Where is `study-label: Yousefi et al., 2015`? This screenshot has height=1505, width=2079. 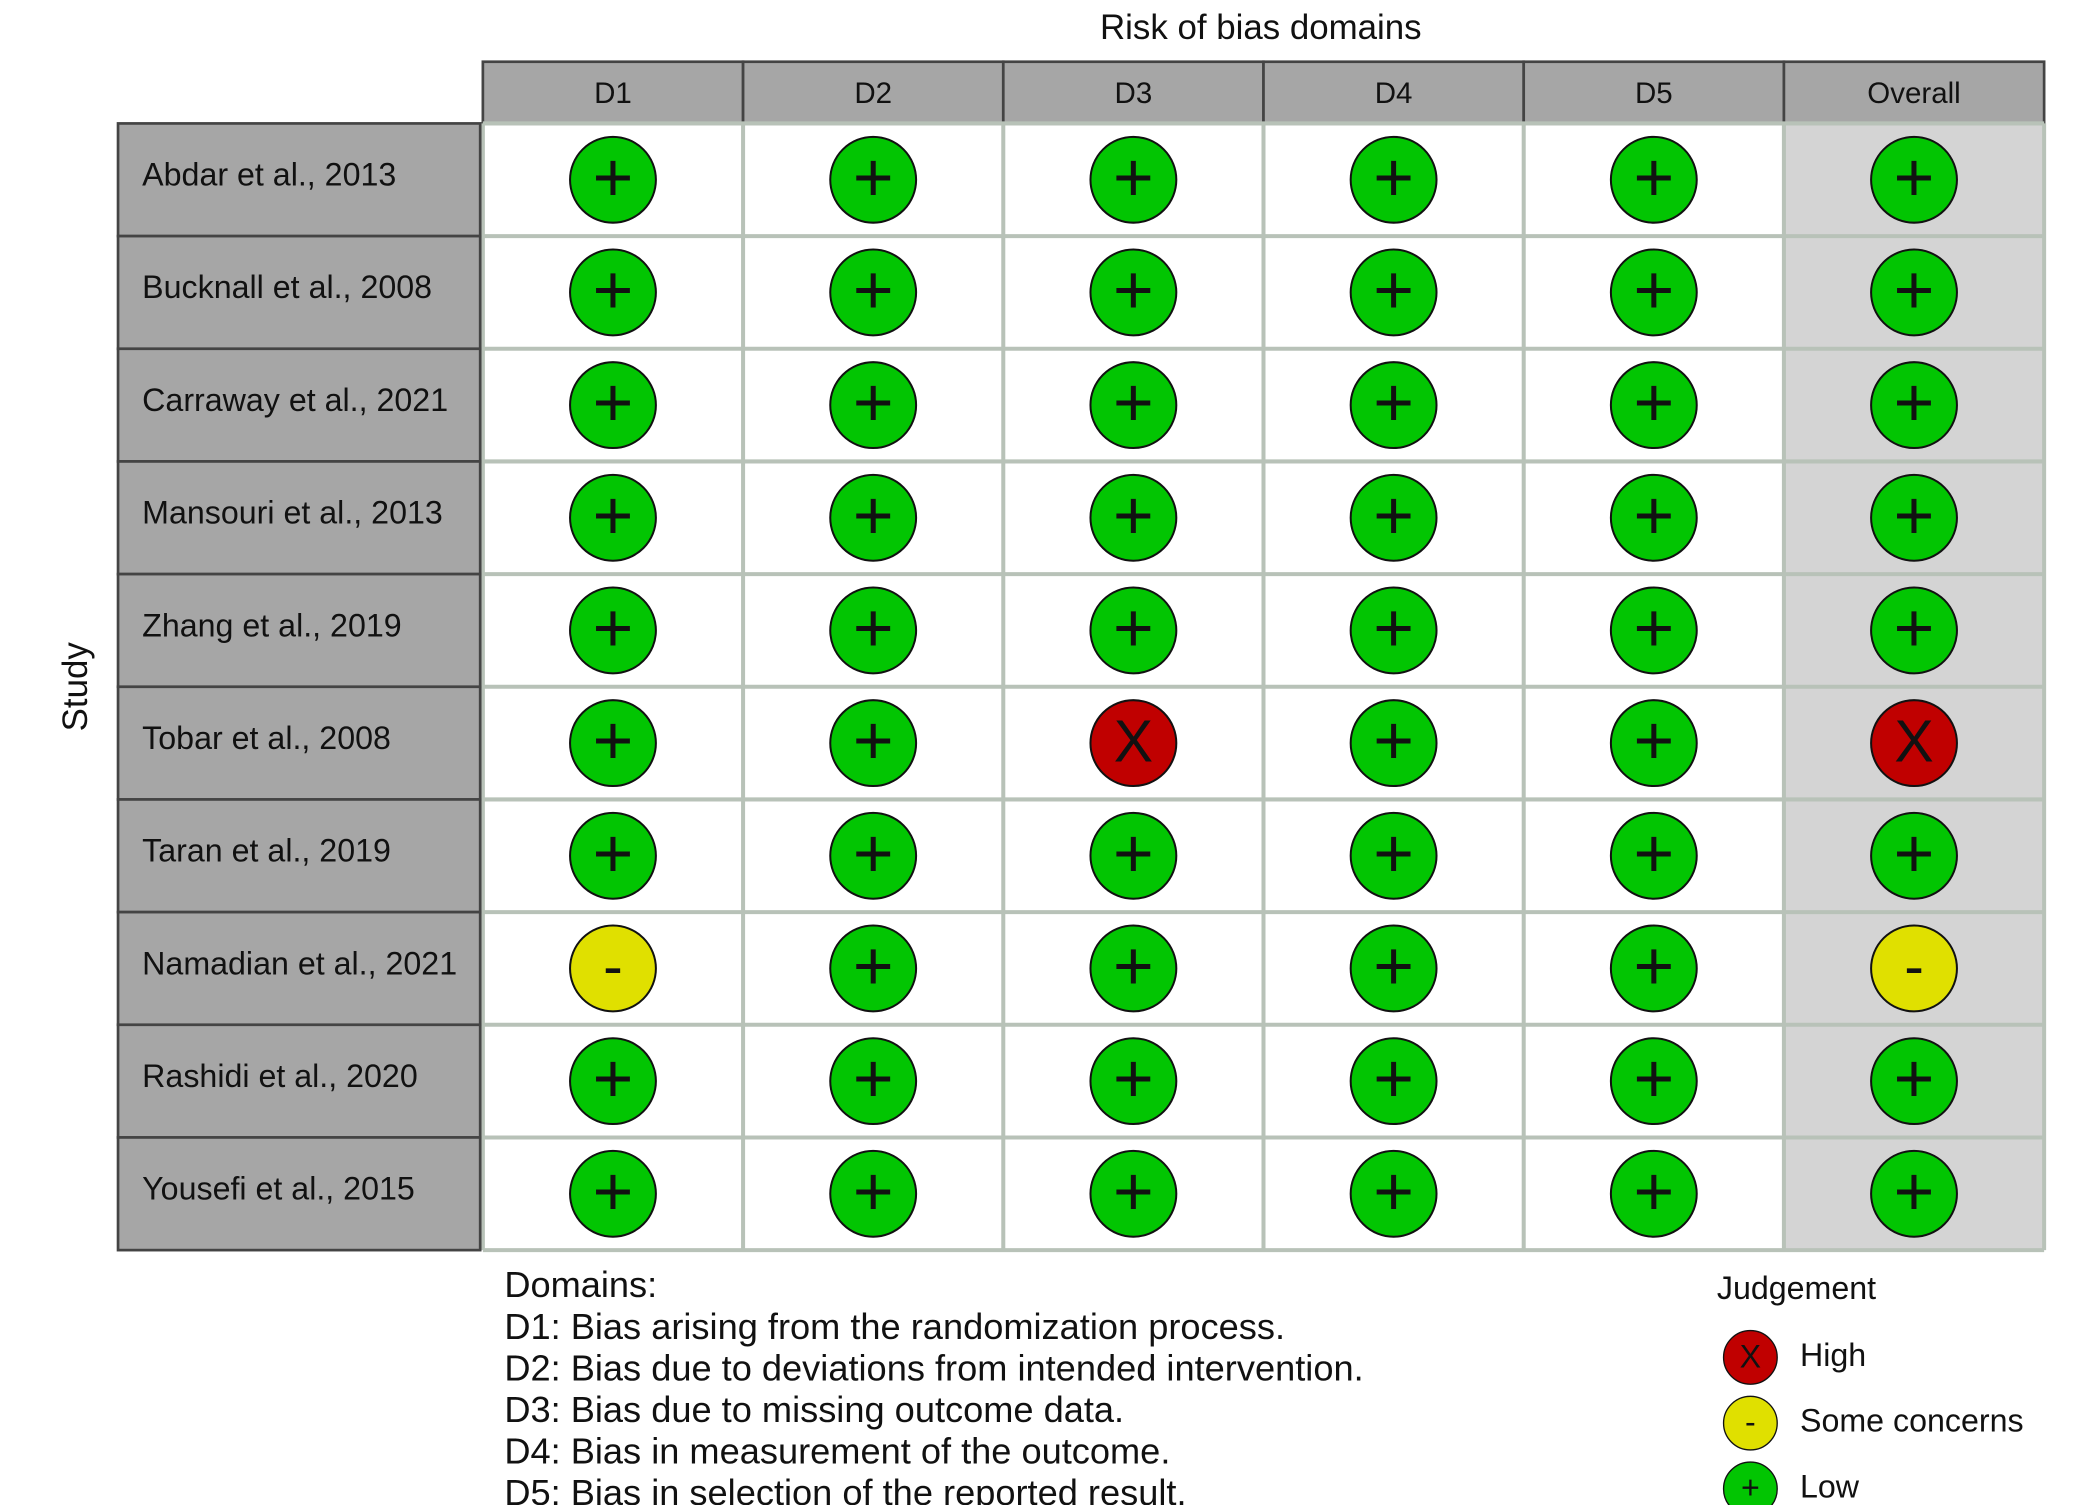
study-label: Yousefi et al., 2015 is located at coordinates (278, 1189).